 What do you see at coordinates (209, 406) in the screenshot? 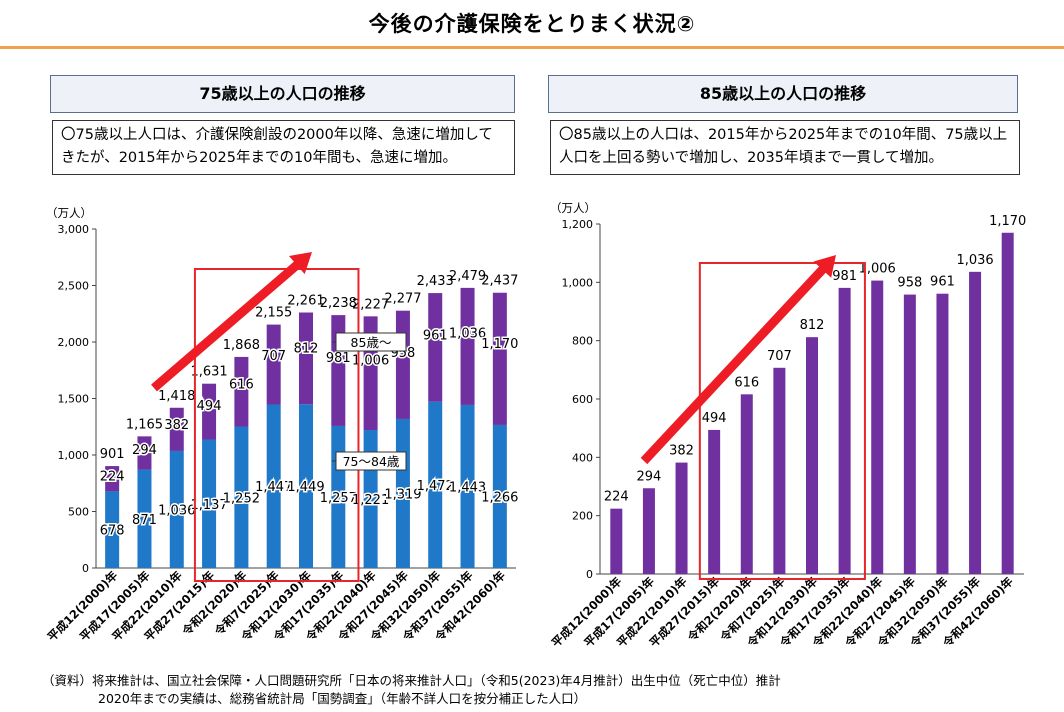
I see `bar-value-label-85plus: 494` at bounding box center [209, 406].